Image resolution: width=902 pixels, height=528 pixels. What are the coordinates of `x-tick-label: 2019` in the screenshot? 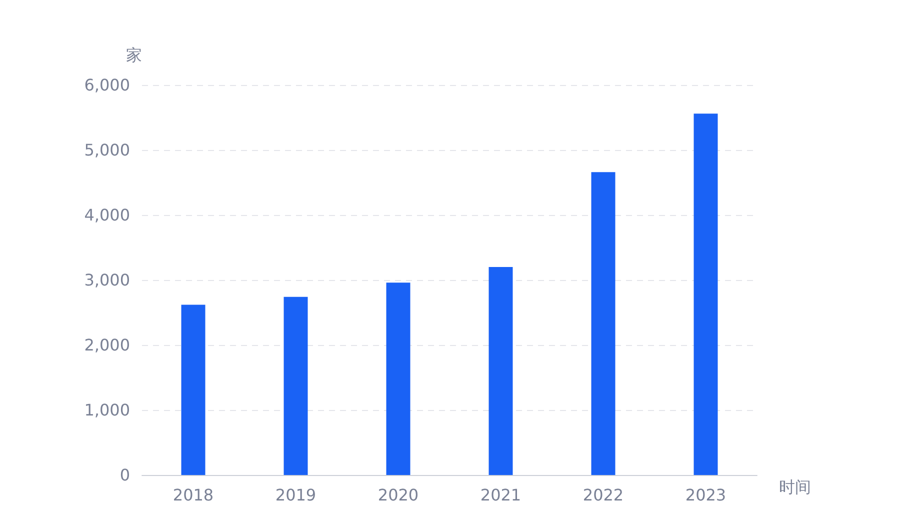 It's located at (295, 495).